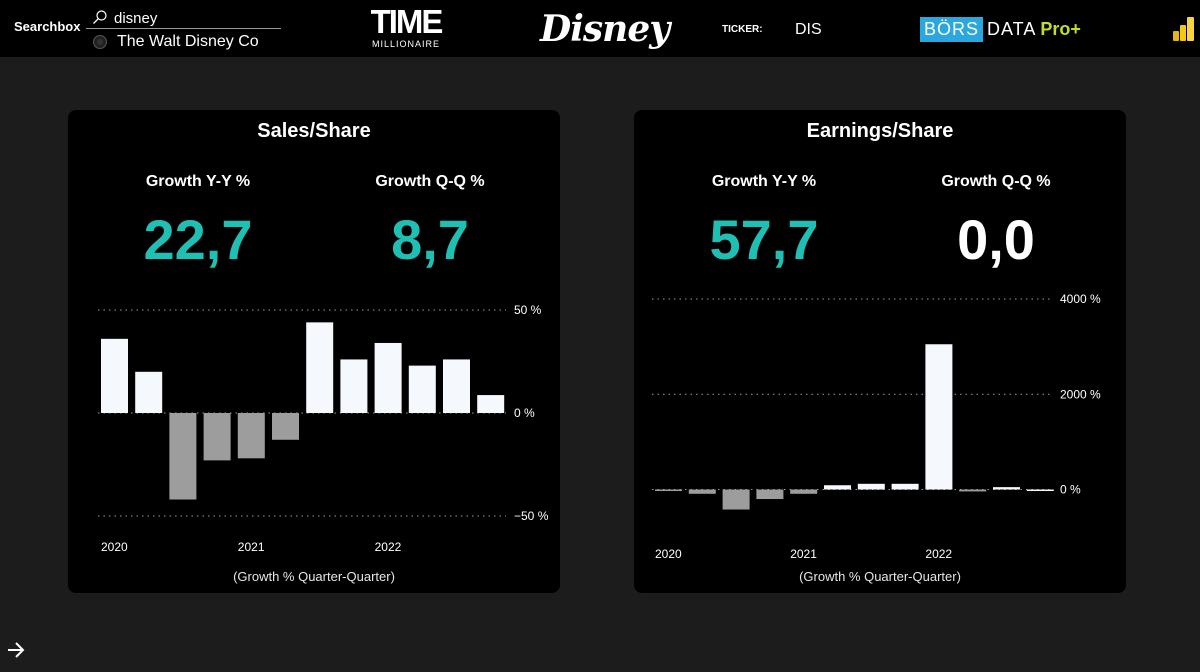 Image resolution: width=1200 pixels, height=672 pixels. What do you see at coordinates (323, 428) in the screenshot?
I see `sales-growth-chart: 50 % 0 % −50 % 2020 2021 2022` at bounding box center [323, 428].